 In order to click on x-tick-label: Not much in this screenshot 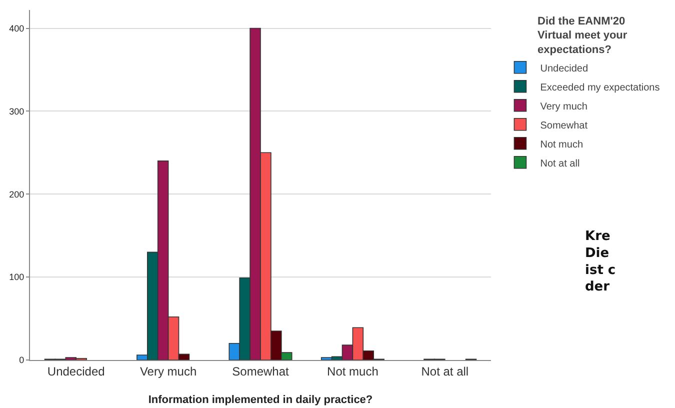, I will do `click(352, 371)`.